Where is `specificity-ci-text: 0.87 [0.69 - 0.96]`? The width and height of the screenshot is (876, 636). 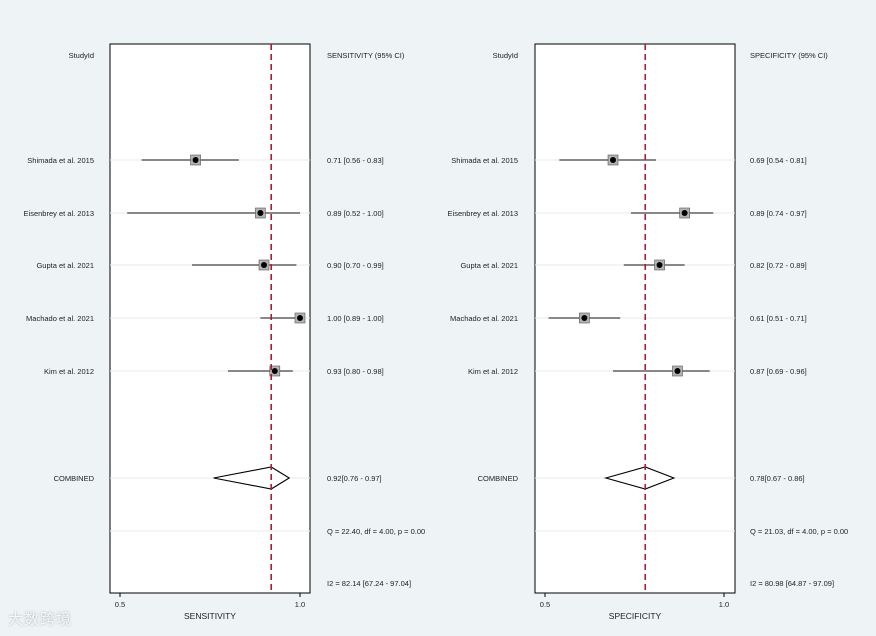 specificity-ci-text: 0.87 [0.69 - 0.96] is located at coordinates (778, 371).